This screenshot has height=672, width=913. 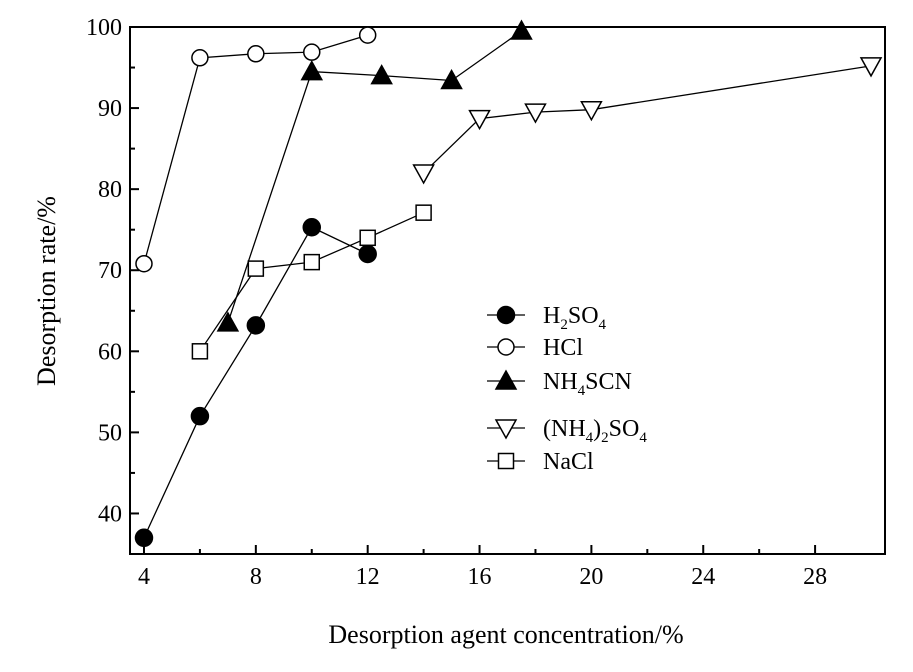 I want to click on x-tick-label: 24, so click(x=703, y=577).